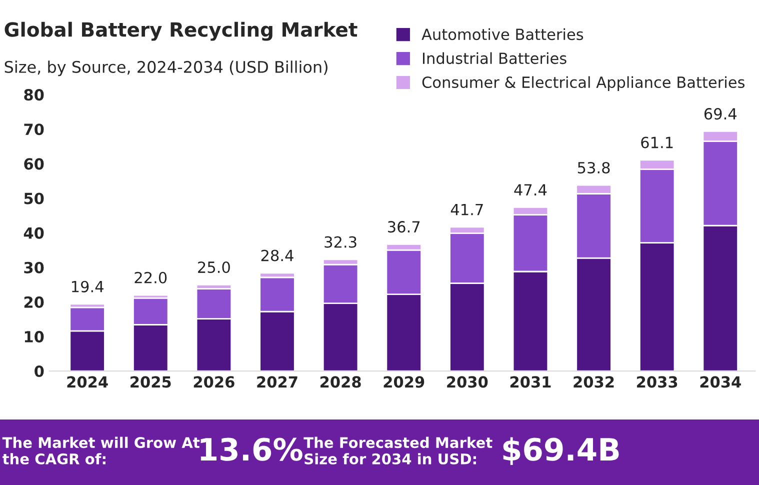 The width and height of the screenshot is (759, 485). I want to click on x-tick-label: 2028, so click(340, 382).